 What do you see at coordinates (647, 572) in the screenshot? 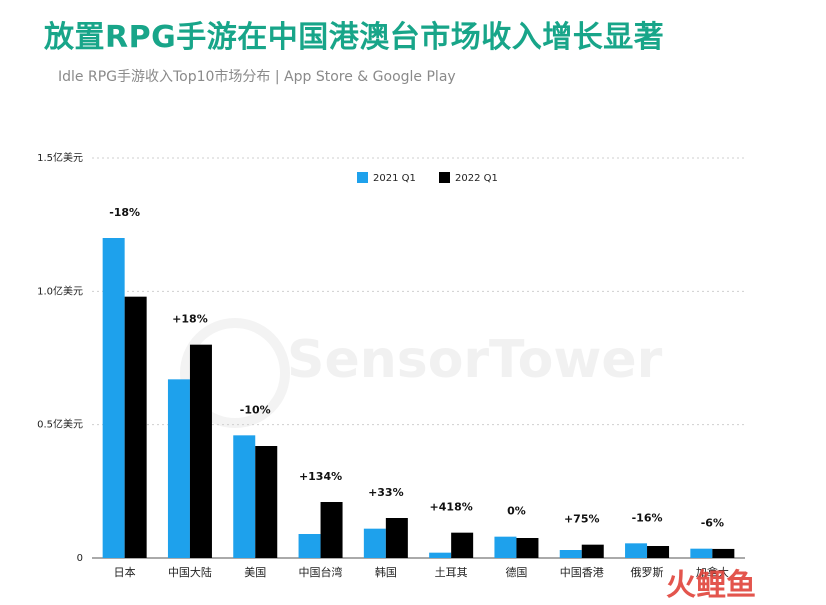
I see `x-tick-label: 俄罗斯` at bounding box center [647, 572].